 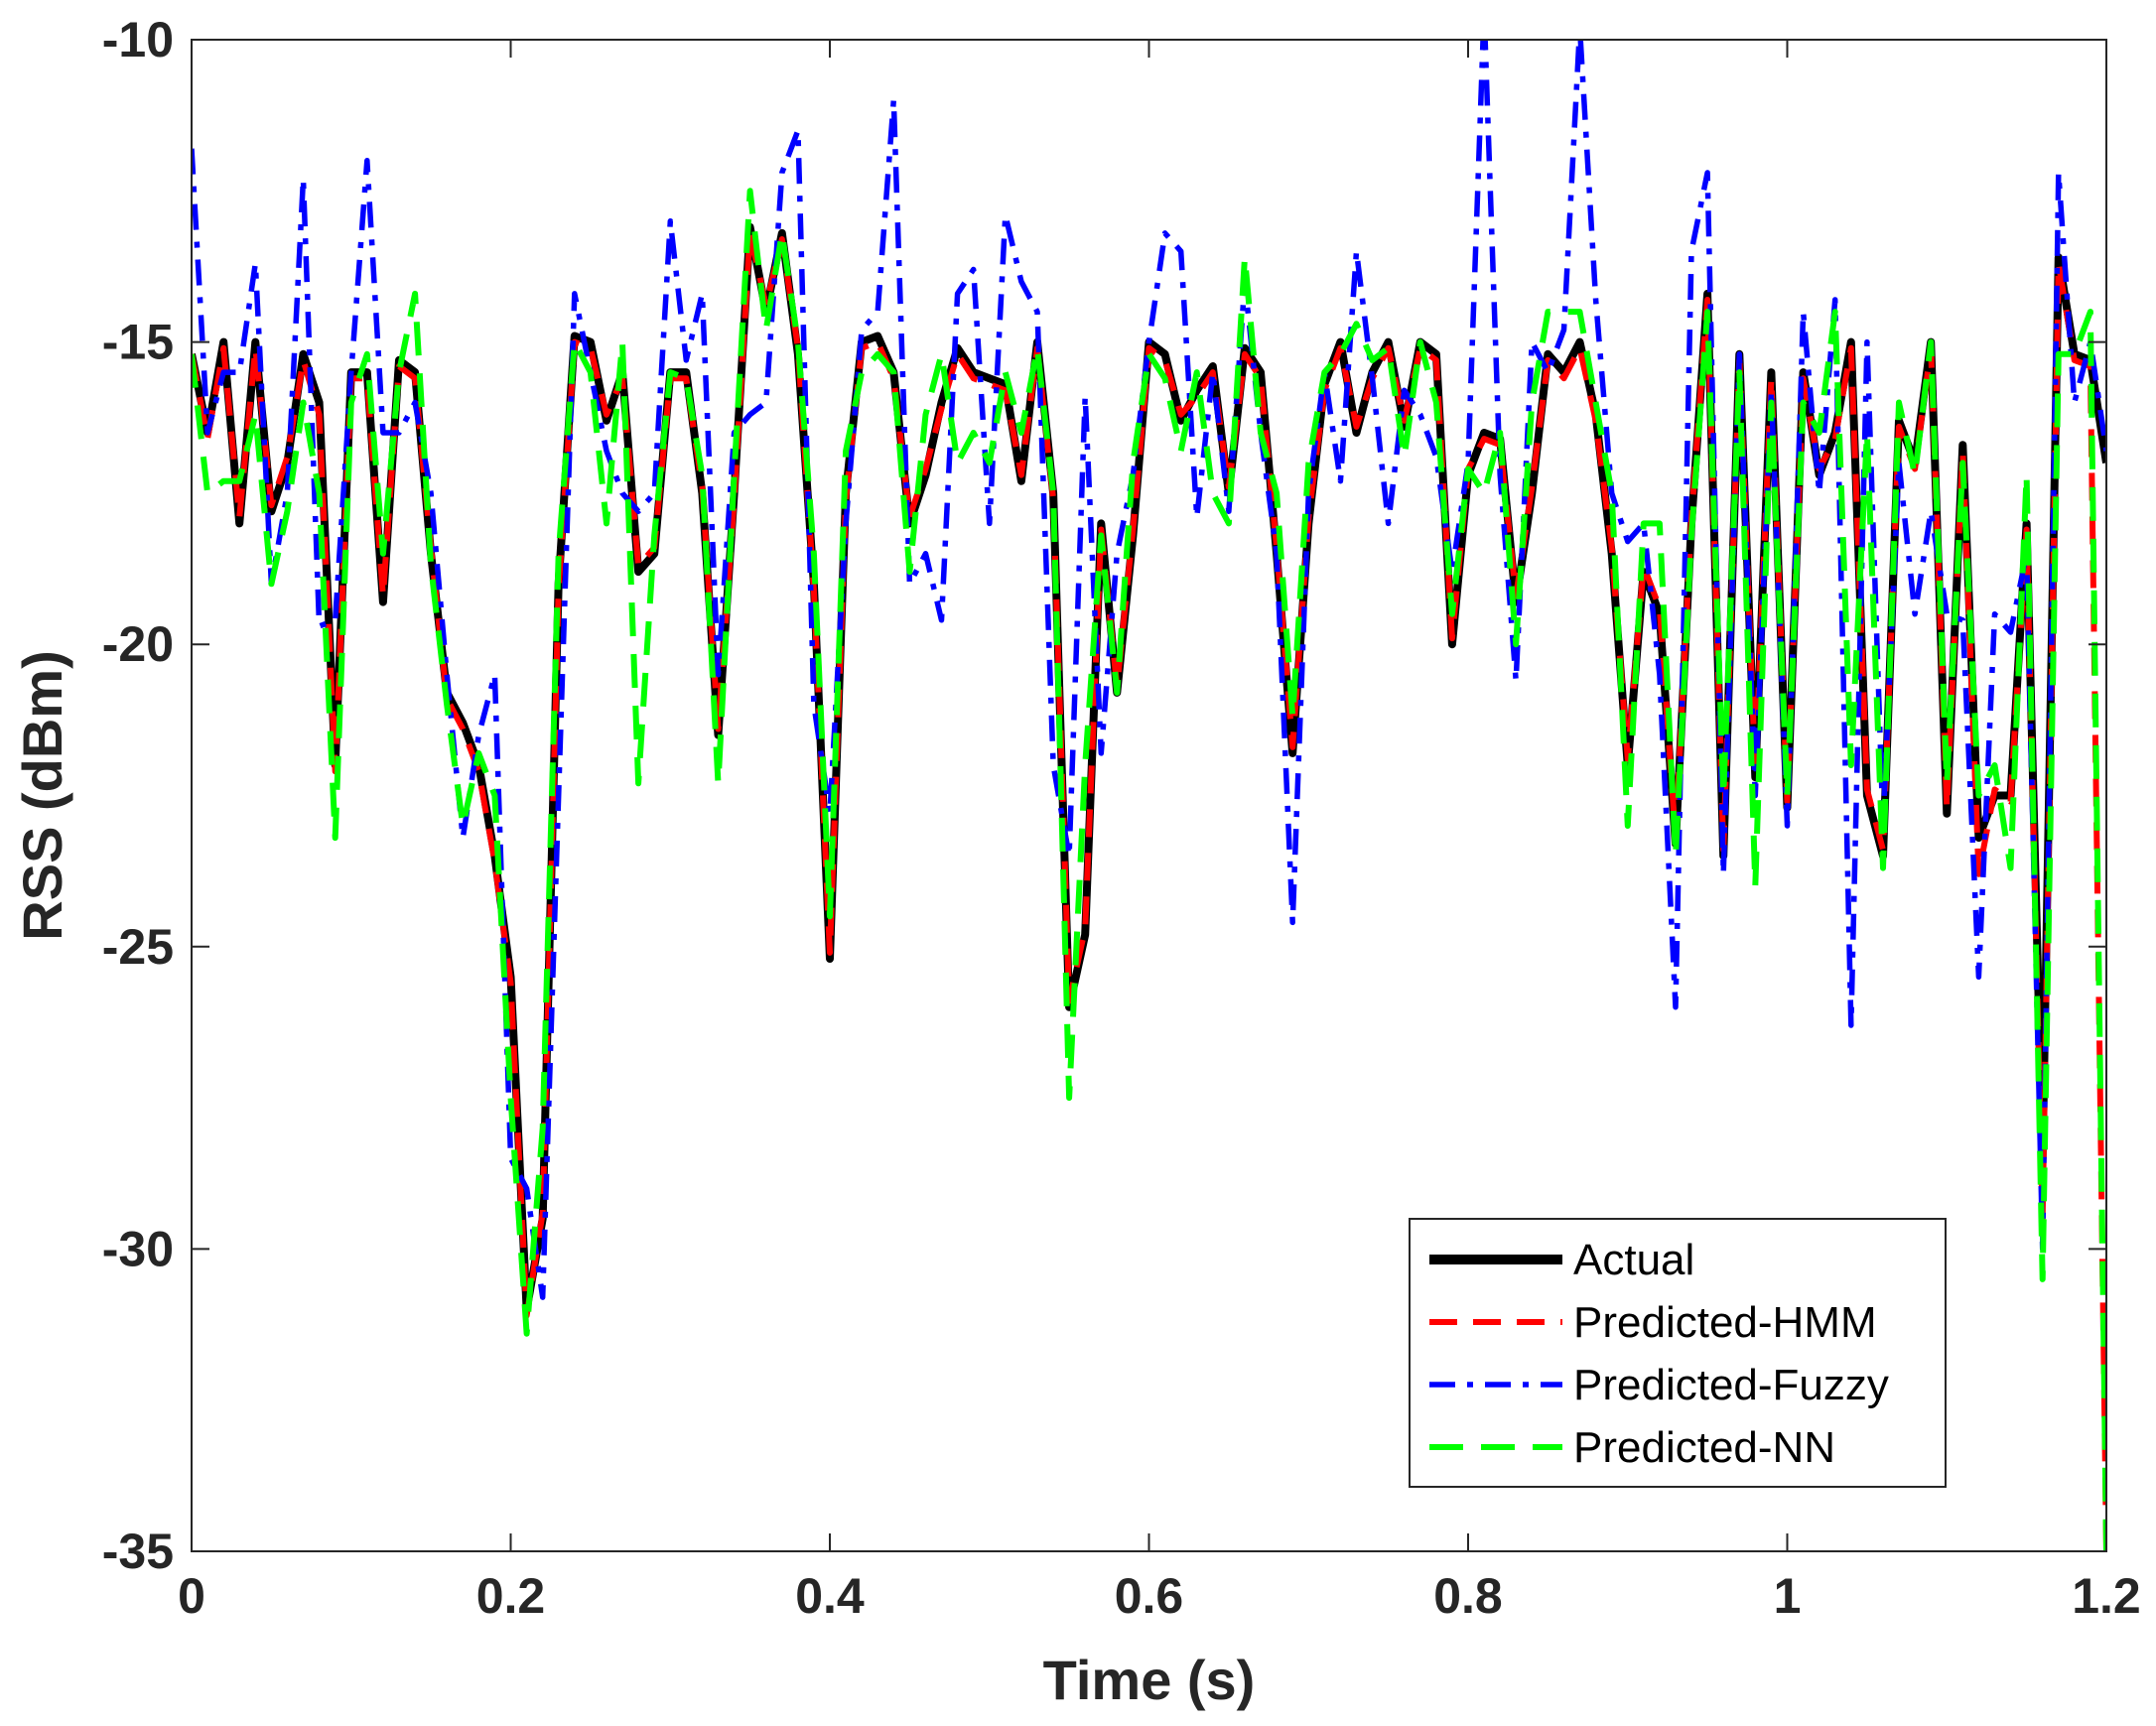 What do you see at coordinates (138, 1551) in the screenshot?
I see `y-tick-label: -35` at bounding box center [138, 1551].